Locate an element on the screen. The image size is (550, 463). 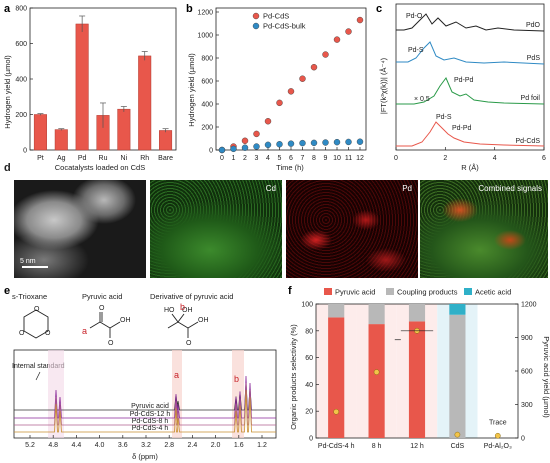
panel-f-y2label: Pyruvic acid yield (µmol) is located at coordinates (546, 377).